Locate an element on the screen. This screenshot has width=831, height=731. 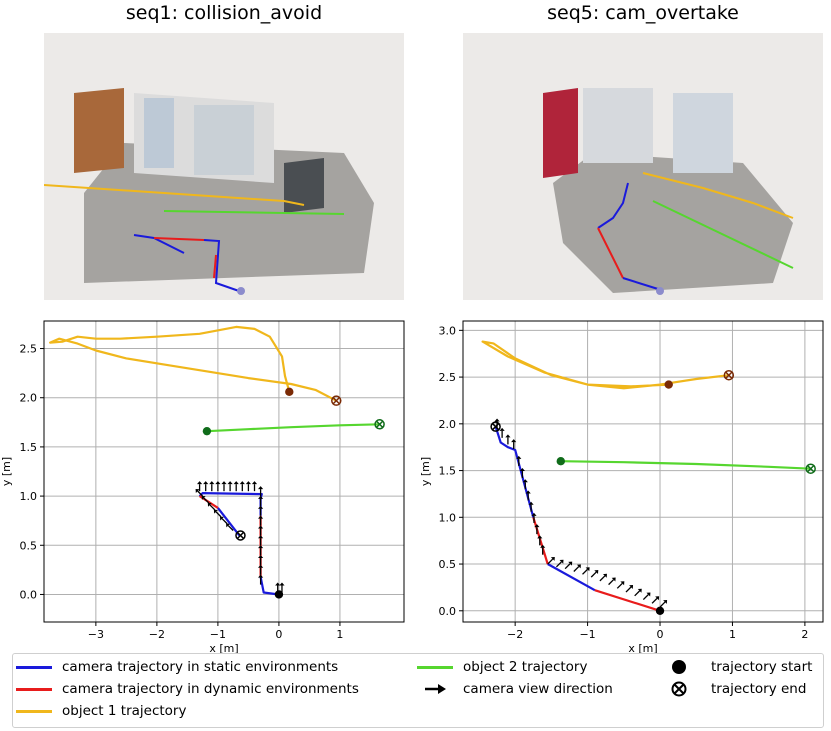
plot-area is located at coordinates (214, 460).